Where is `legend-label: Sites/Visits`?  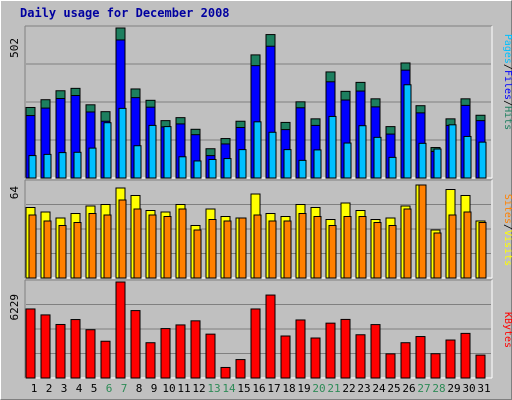
legend-label: Sites/Visits is located at coordinates (507, 230).